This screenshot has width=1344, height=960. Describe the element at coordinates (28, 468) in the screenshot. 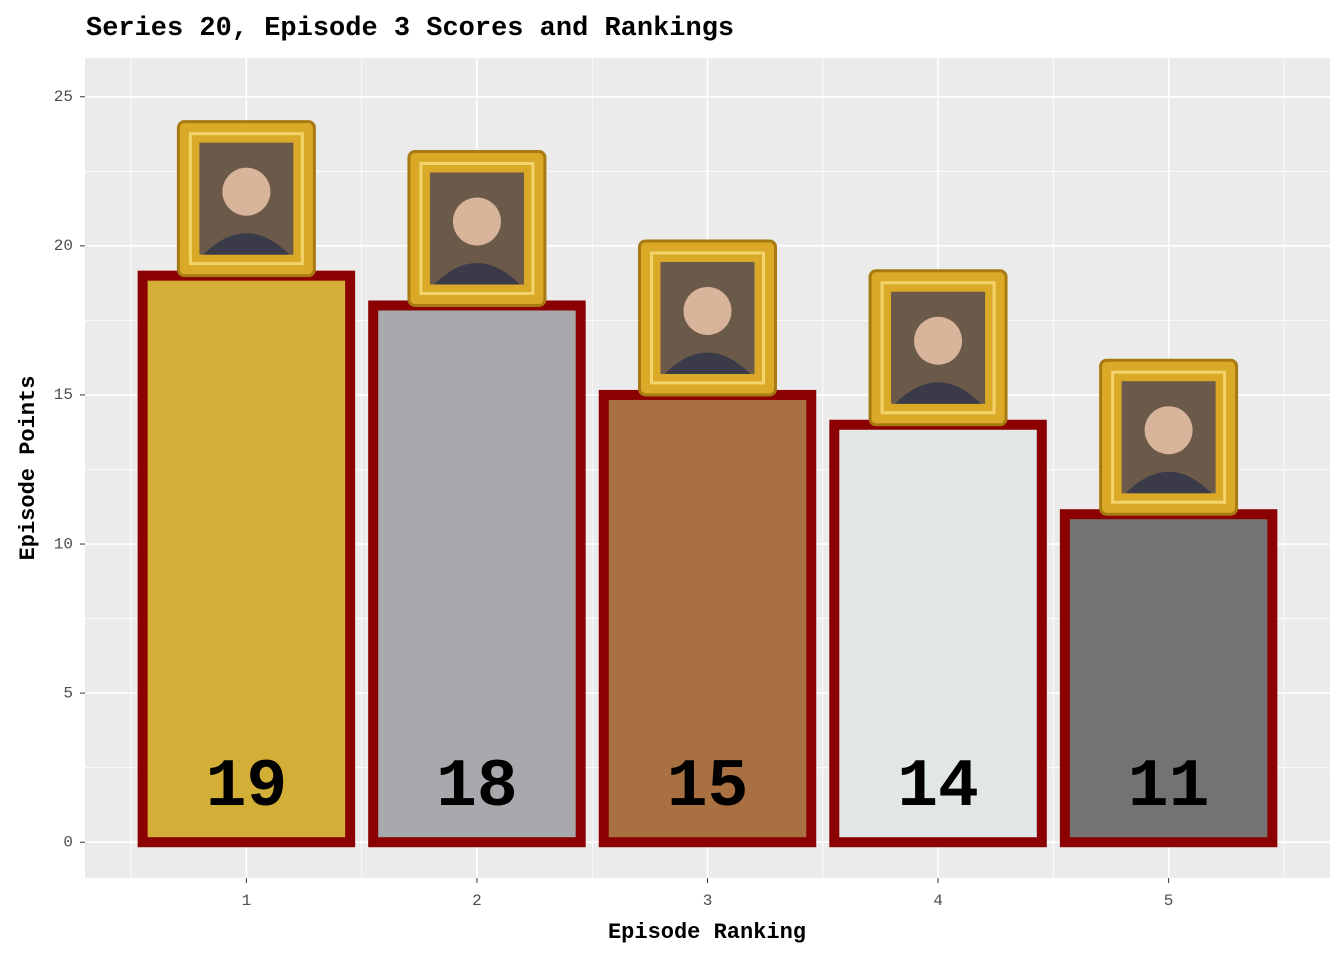

I see `y-axis-title: Episode Points` at that location.